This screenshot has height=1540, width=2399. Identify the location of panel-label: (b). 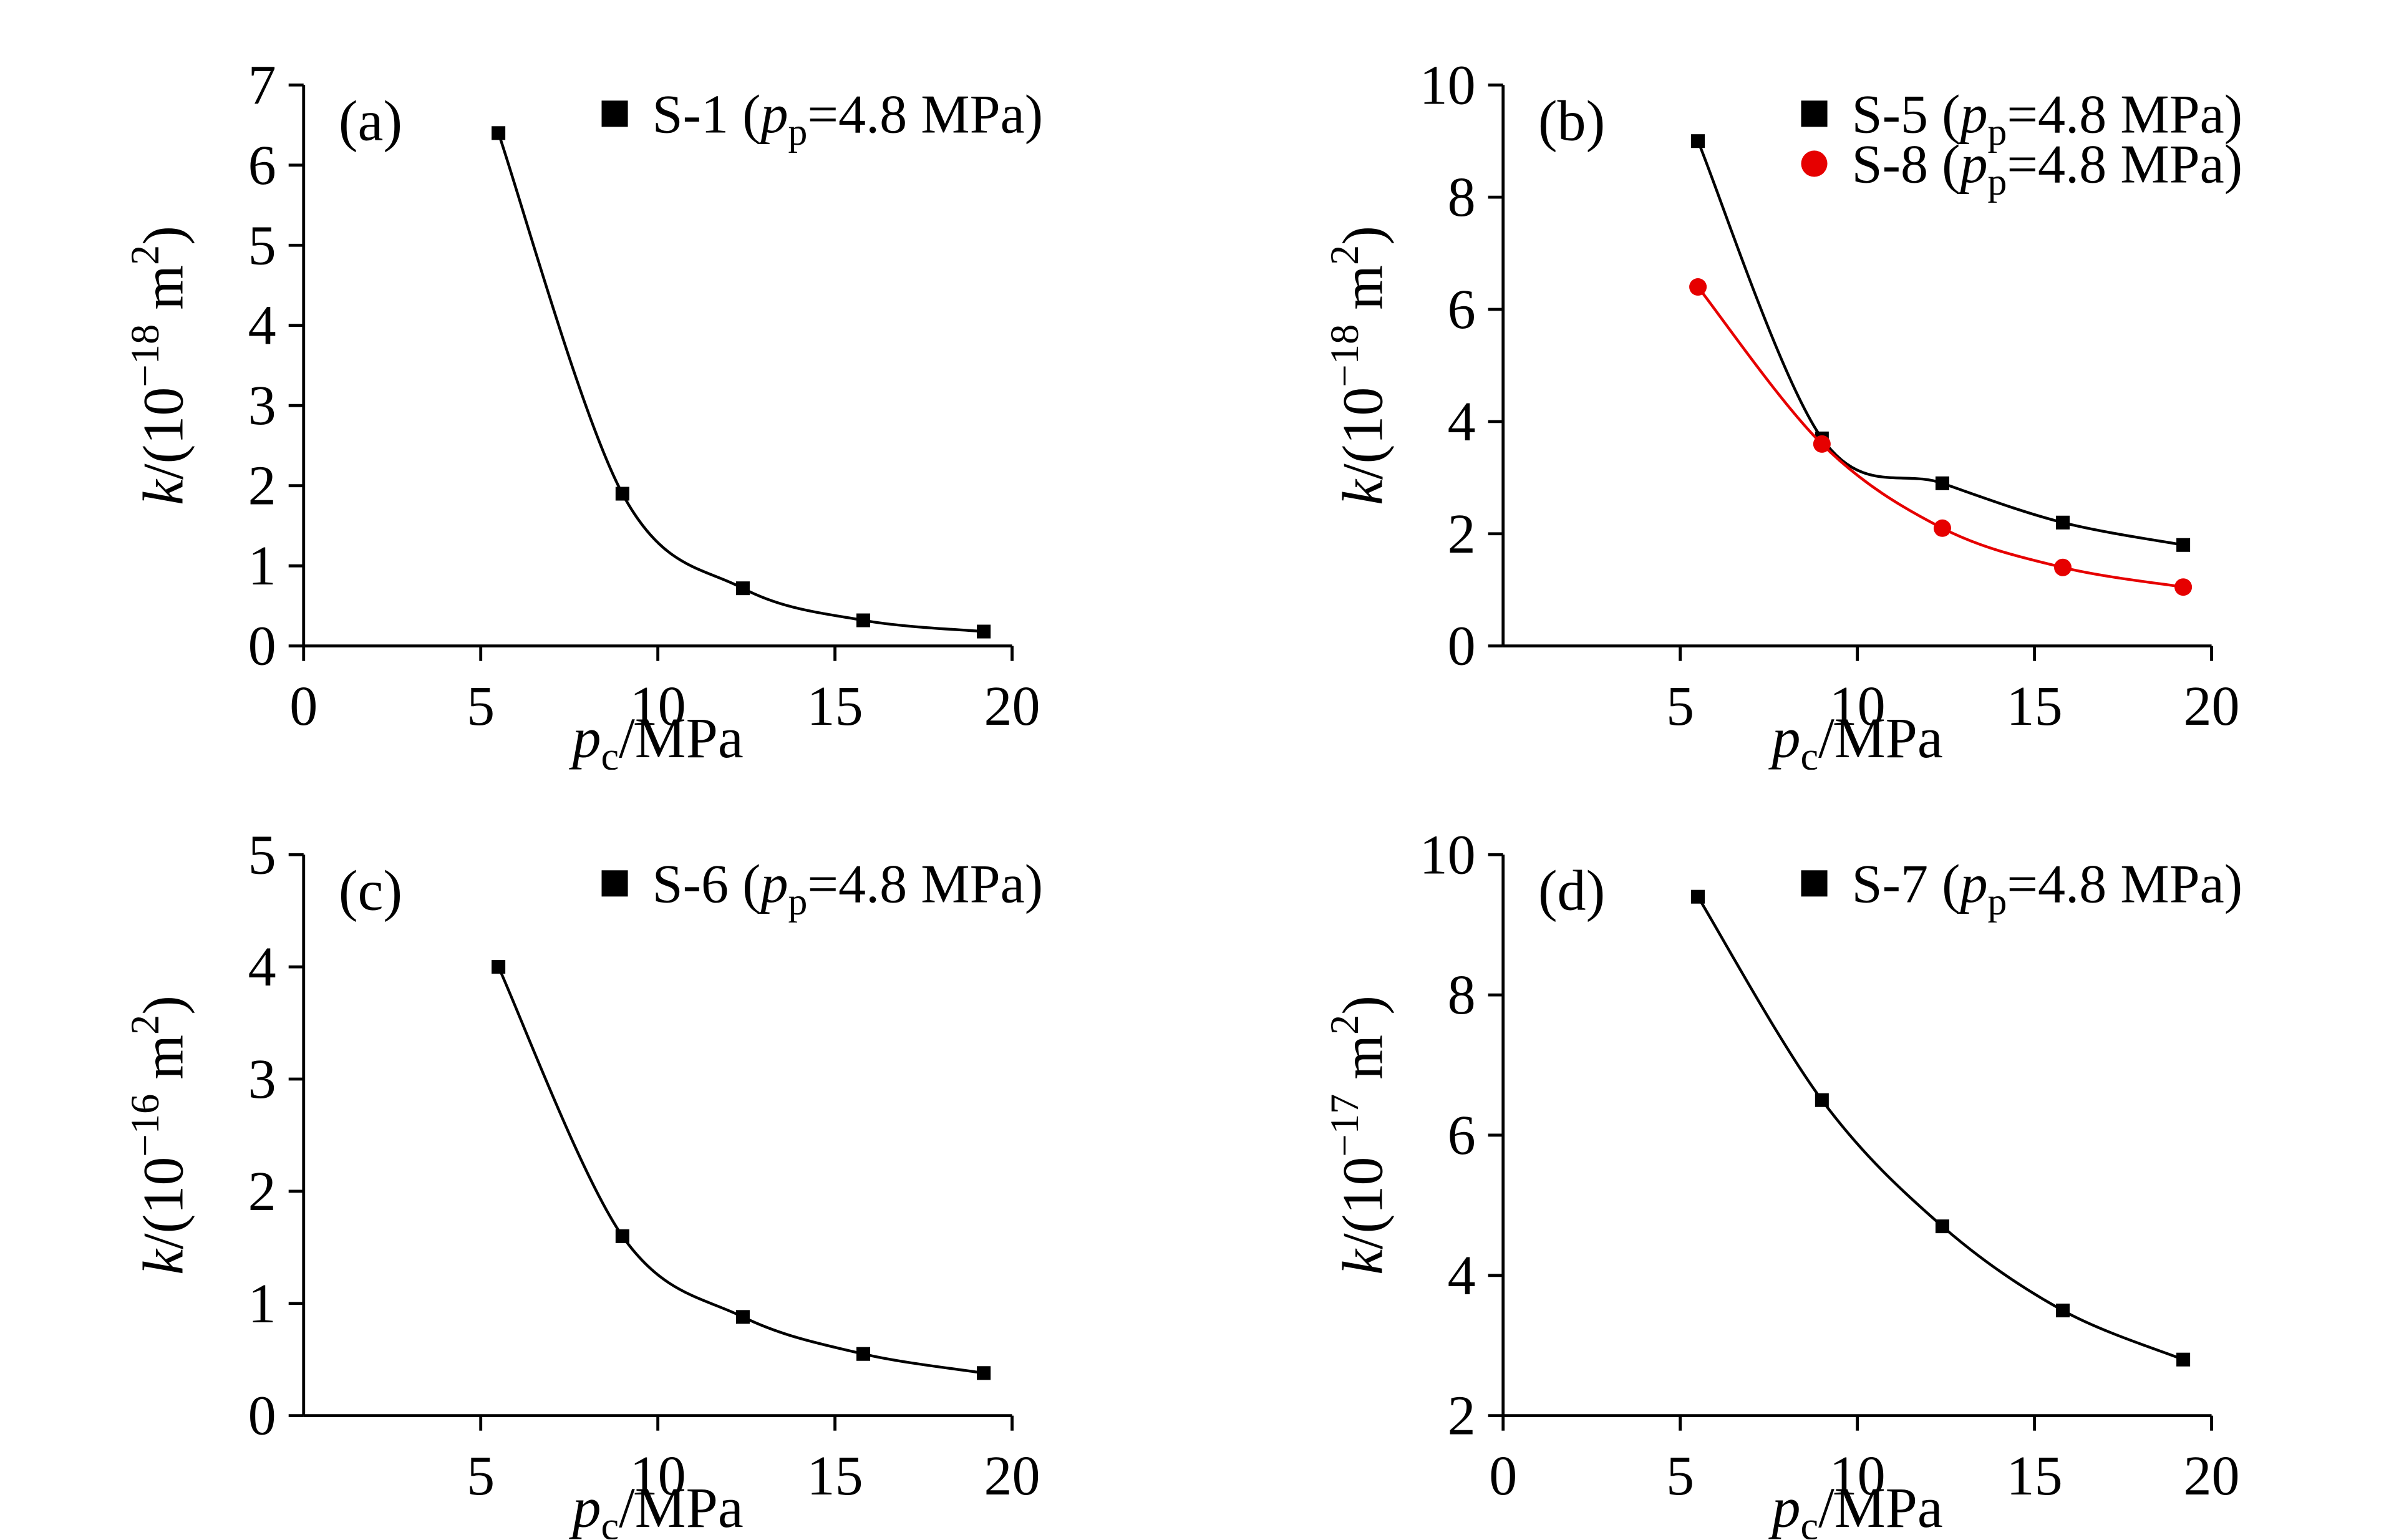
(1572, 120).